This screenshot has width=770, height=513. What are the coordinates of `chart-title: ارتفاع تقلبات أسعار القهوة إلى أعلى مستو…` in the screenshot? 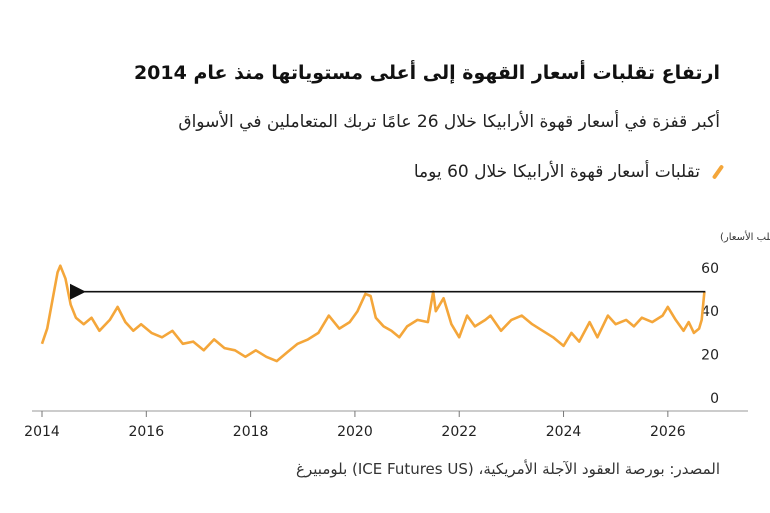 It's located at (426, 73).